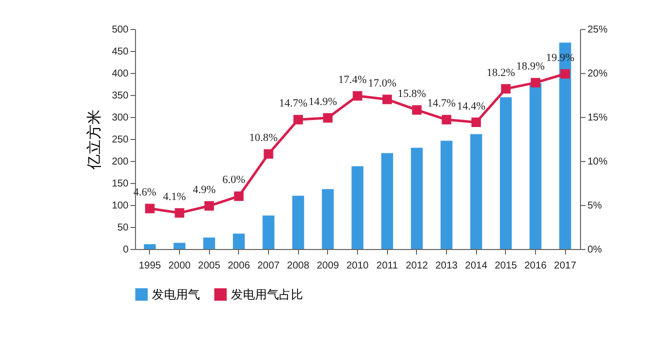  Describe the element at coordinates (180, 266) in the screenshot. I see `x-tick-label: 2000` at that location.